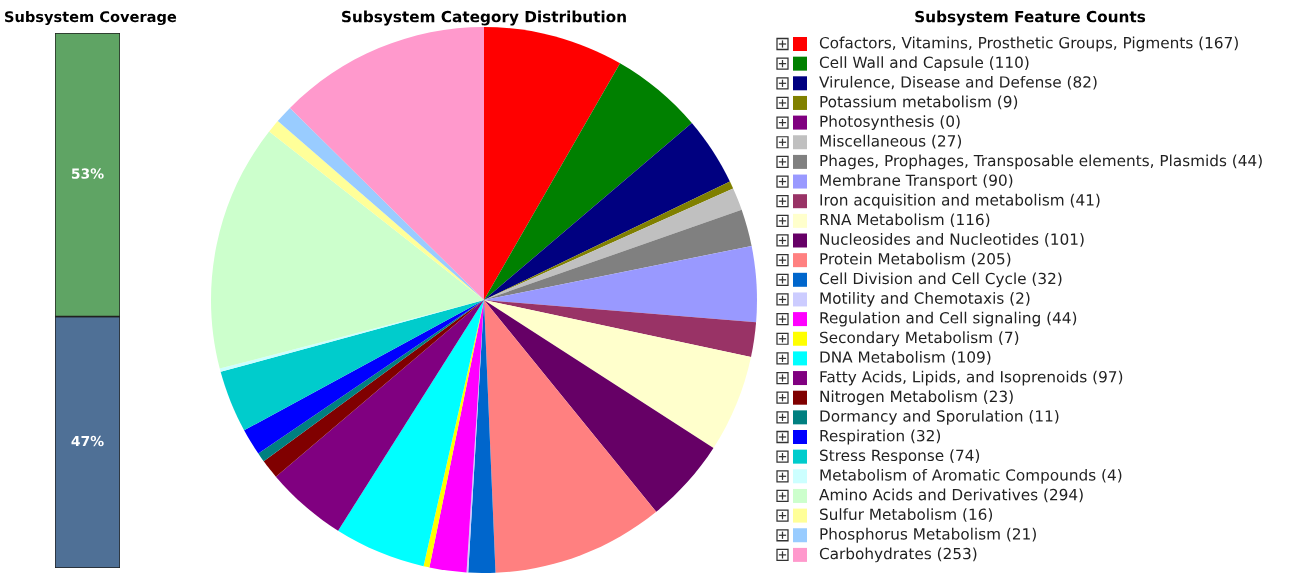  I want to click on legend-label: RNA Metabolism (116), so click(905, 220).